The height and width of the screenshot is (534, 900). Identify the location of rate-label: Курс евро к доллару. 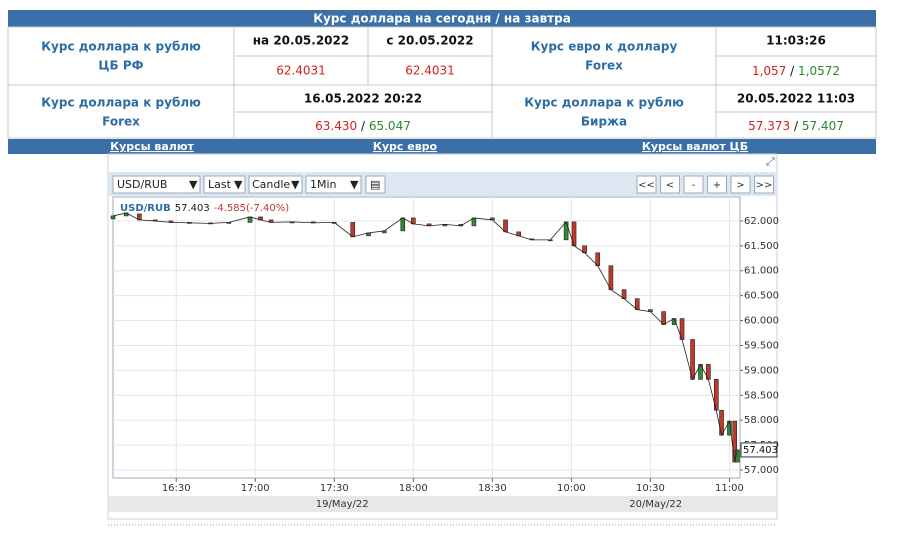
(604, 47).